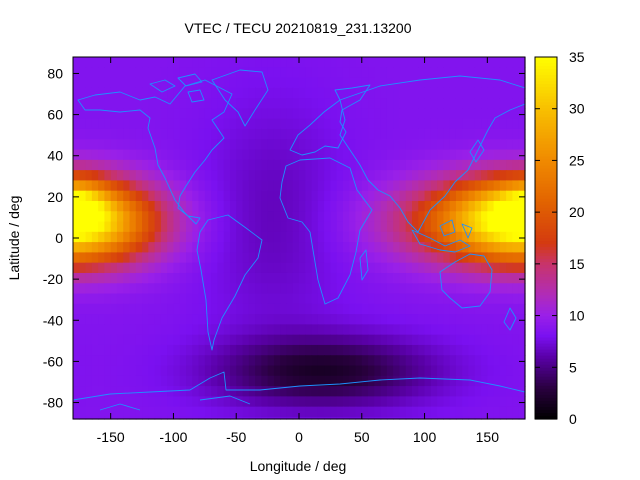 The width and height of the screenshot is (640, 480). Describe the element at coordinates (53, 403) in the screenshot. I see `y-tick-label: -80` at that location.